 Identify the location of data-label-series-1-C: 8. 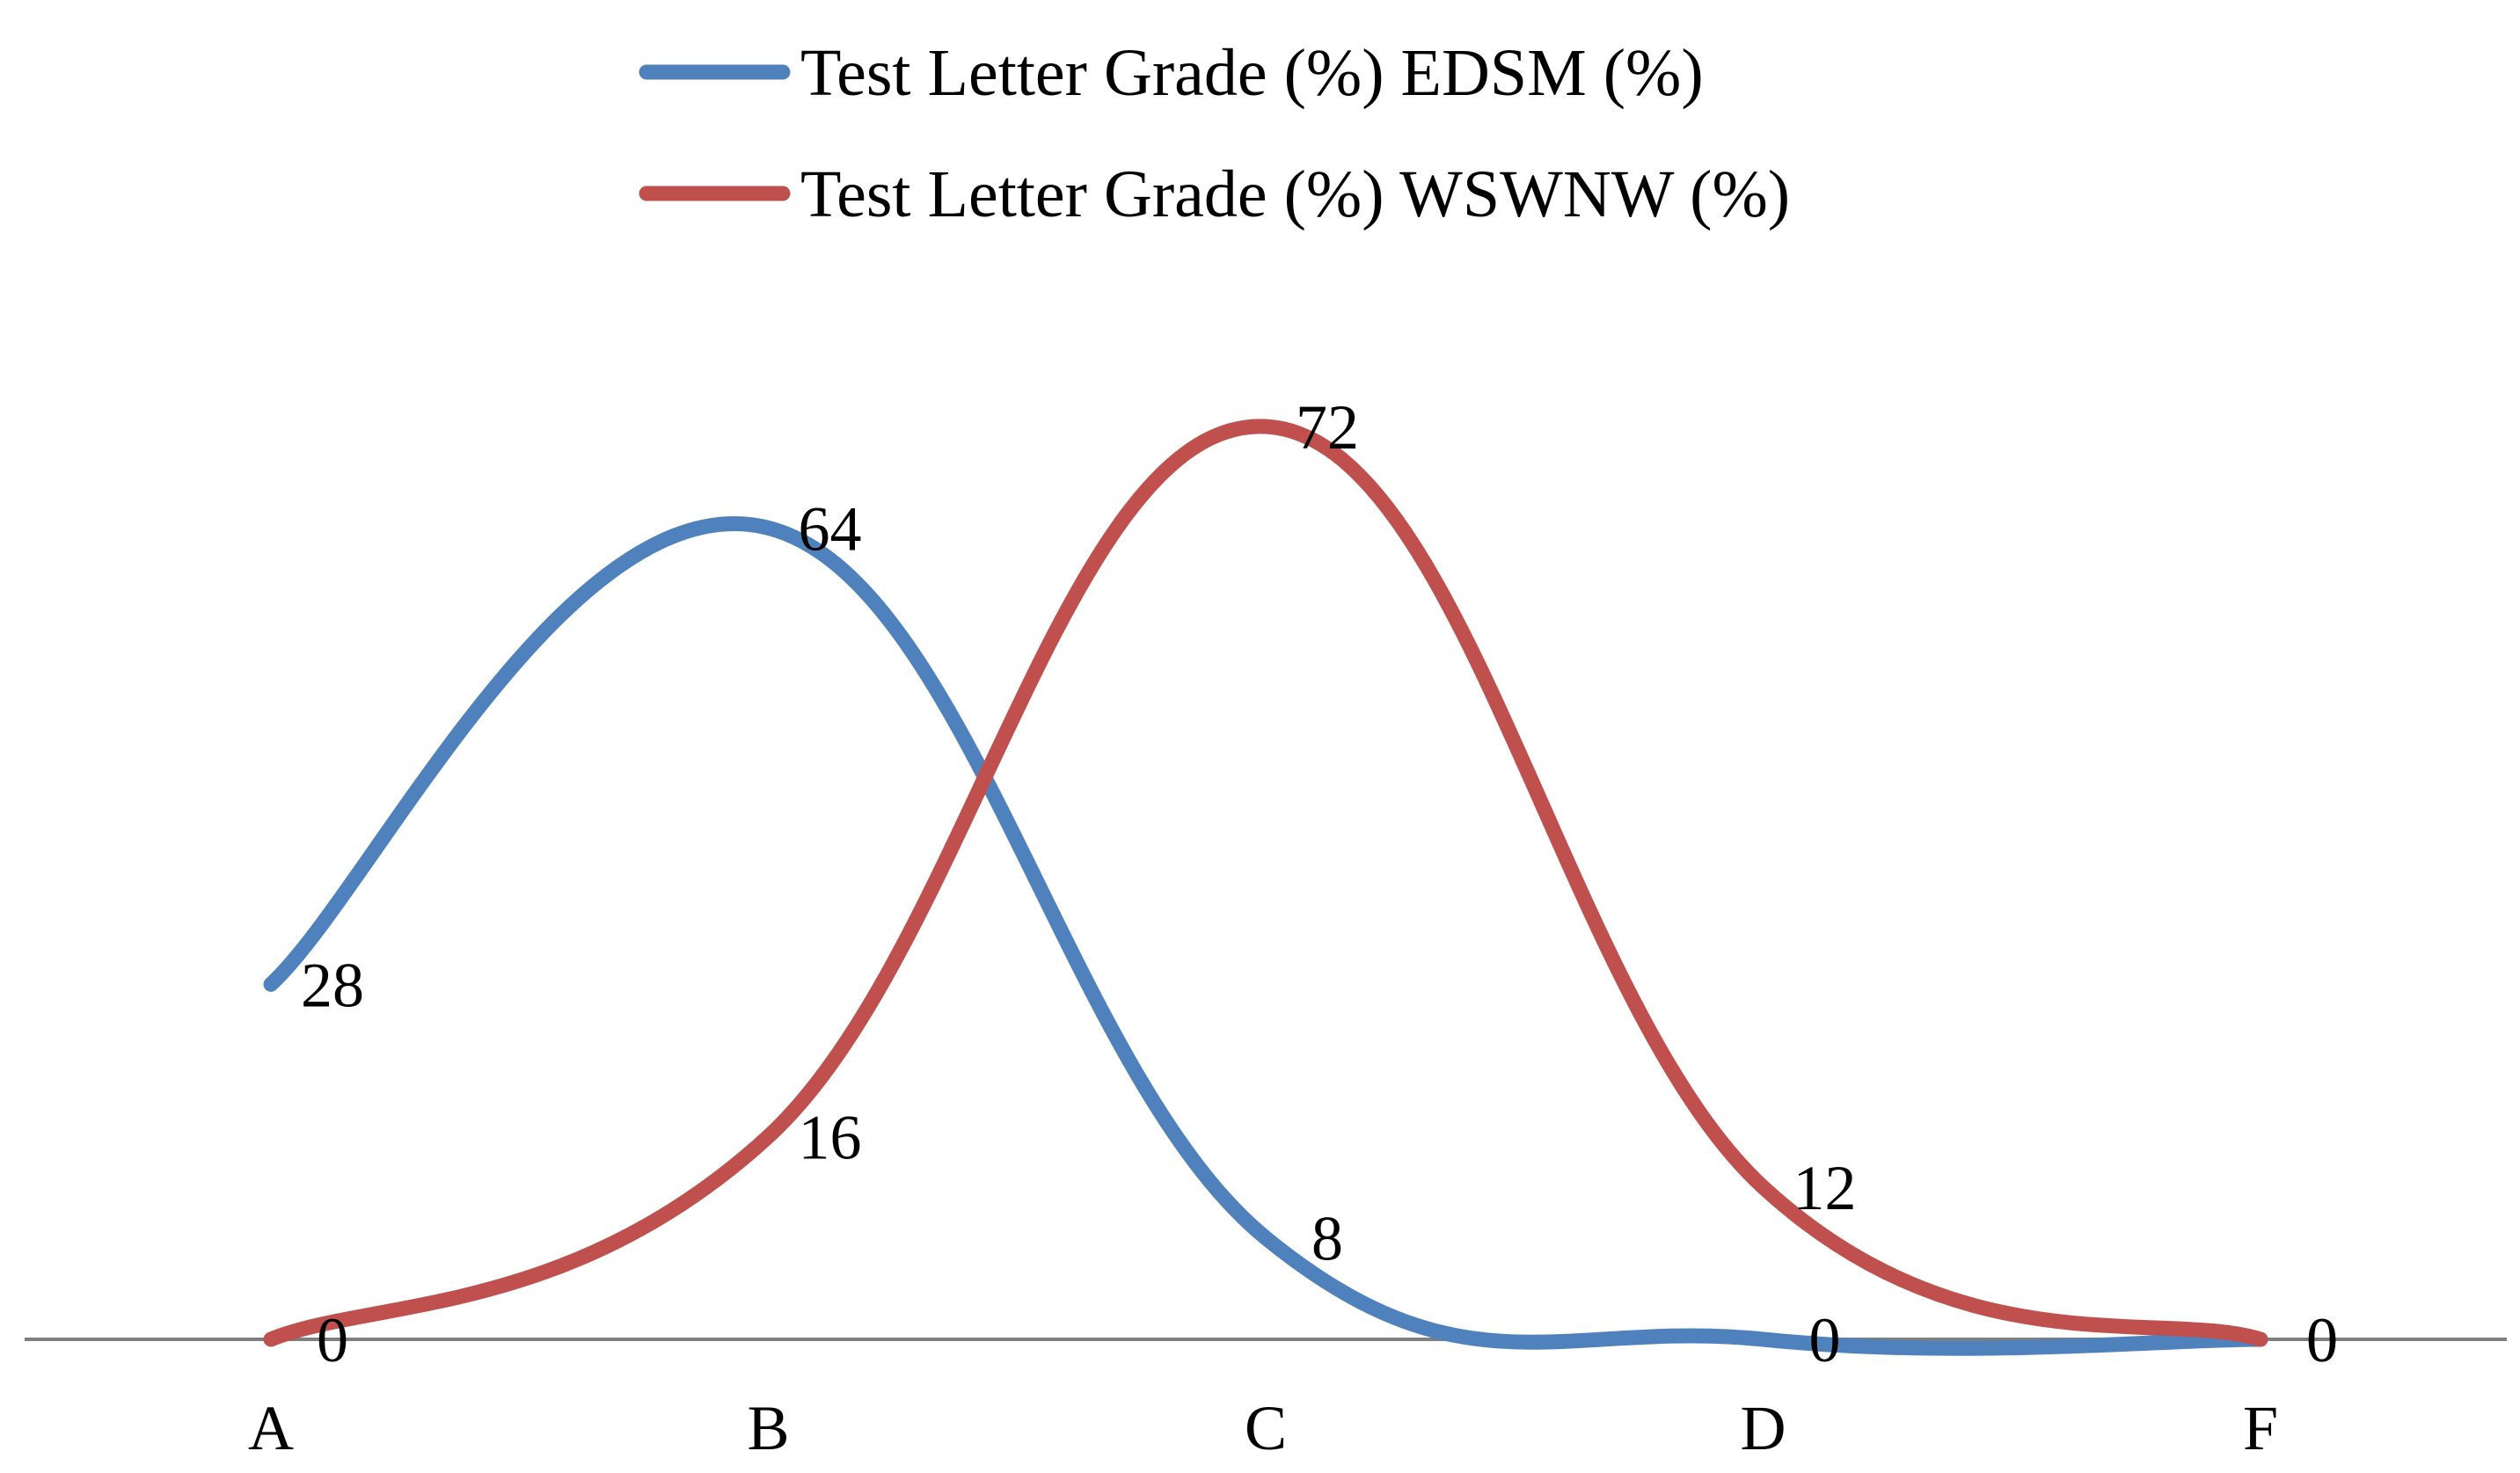
(1327, 1239).